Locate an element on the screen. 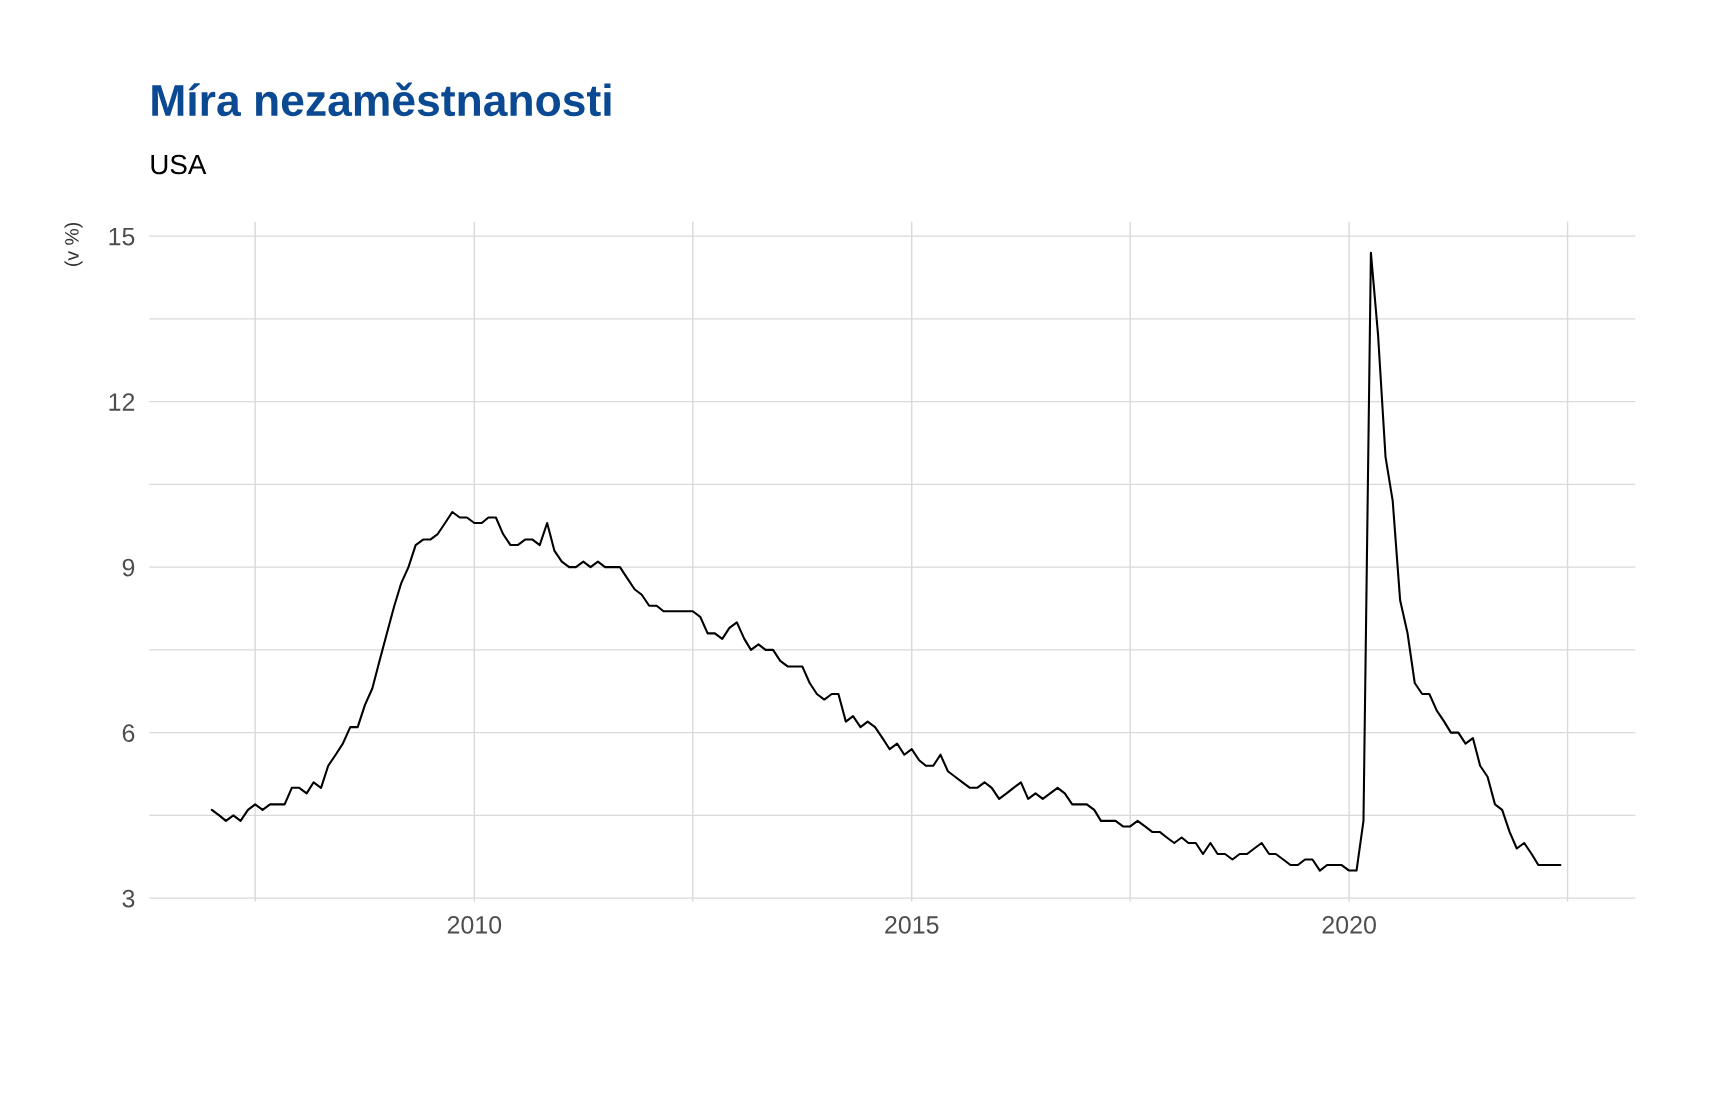 This screenshot has height=1098, width=1716. y-tick-label: 6 is located at coordinates (128, 733).